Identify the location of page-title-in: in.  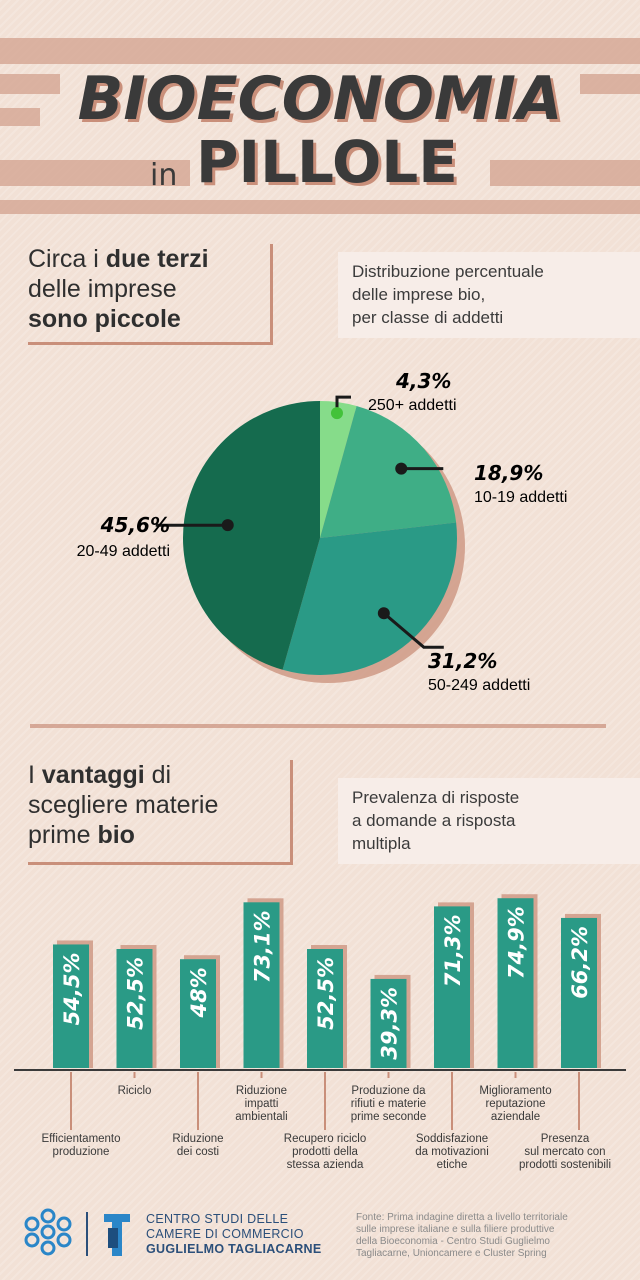
(164, 175).